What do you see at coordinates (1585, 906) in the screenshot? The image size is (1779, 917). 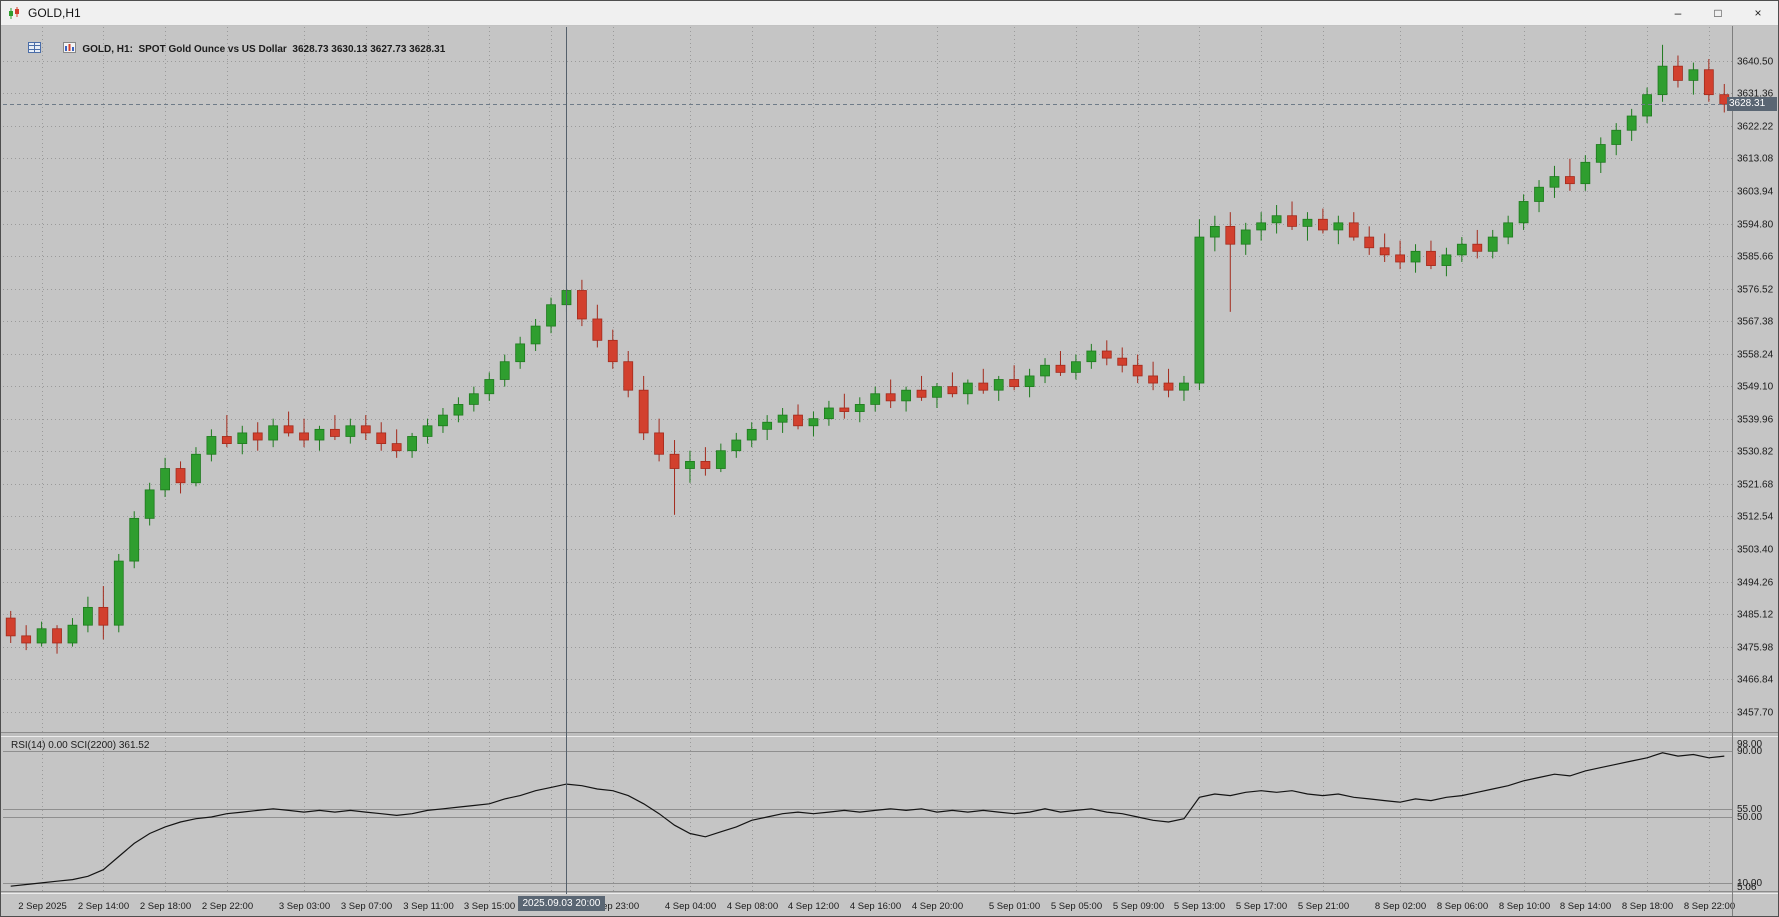 I see `time-axis-label: 8 Sep 14:00` at bounding box center [1585, 906].